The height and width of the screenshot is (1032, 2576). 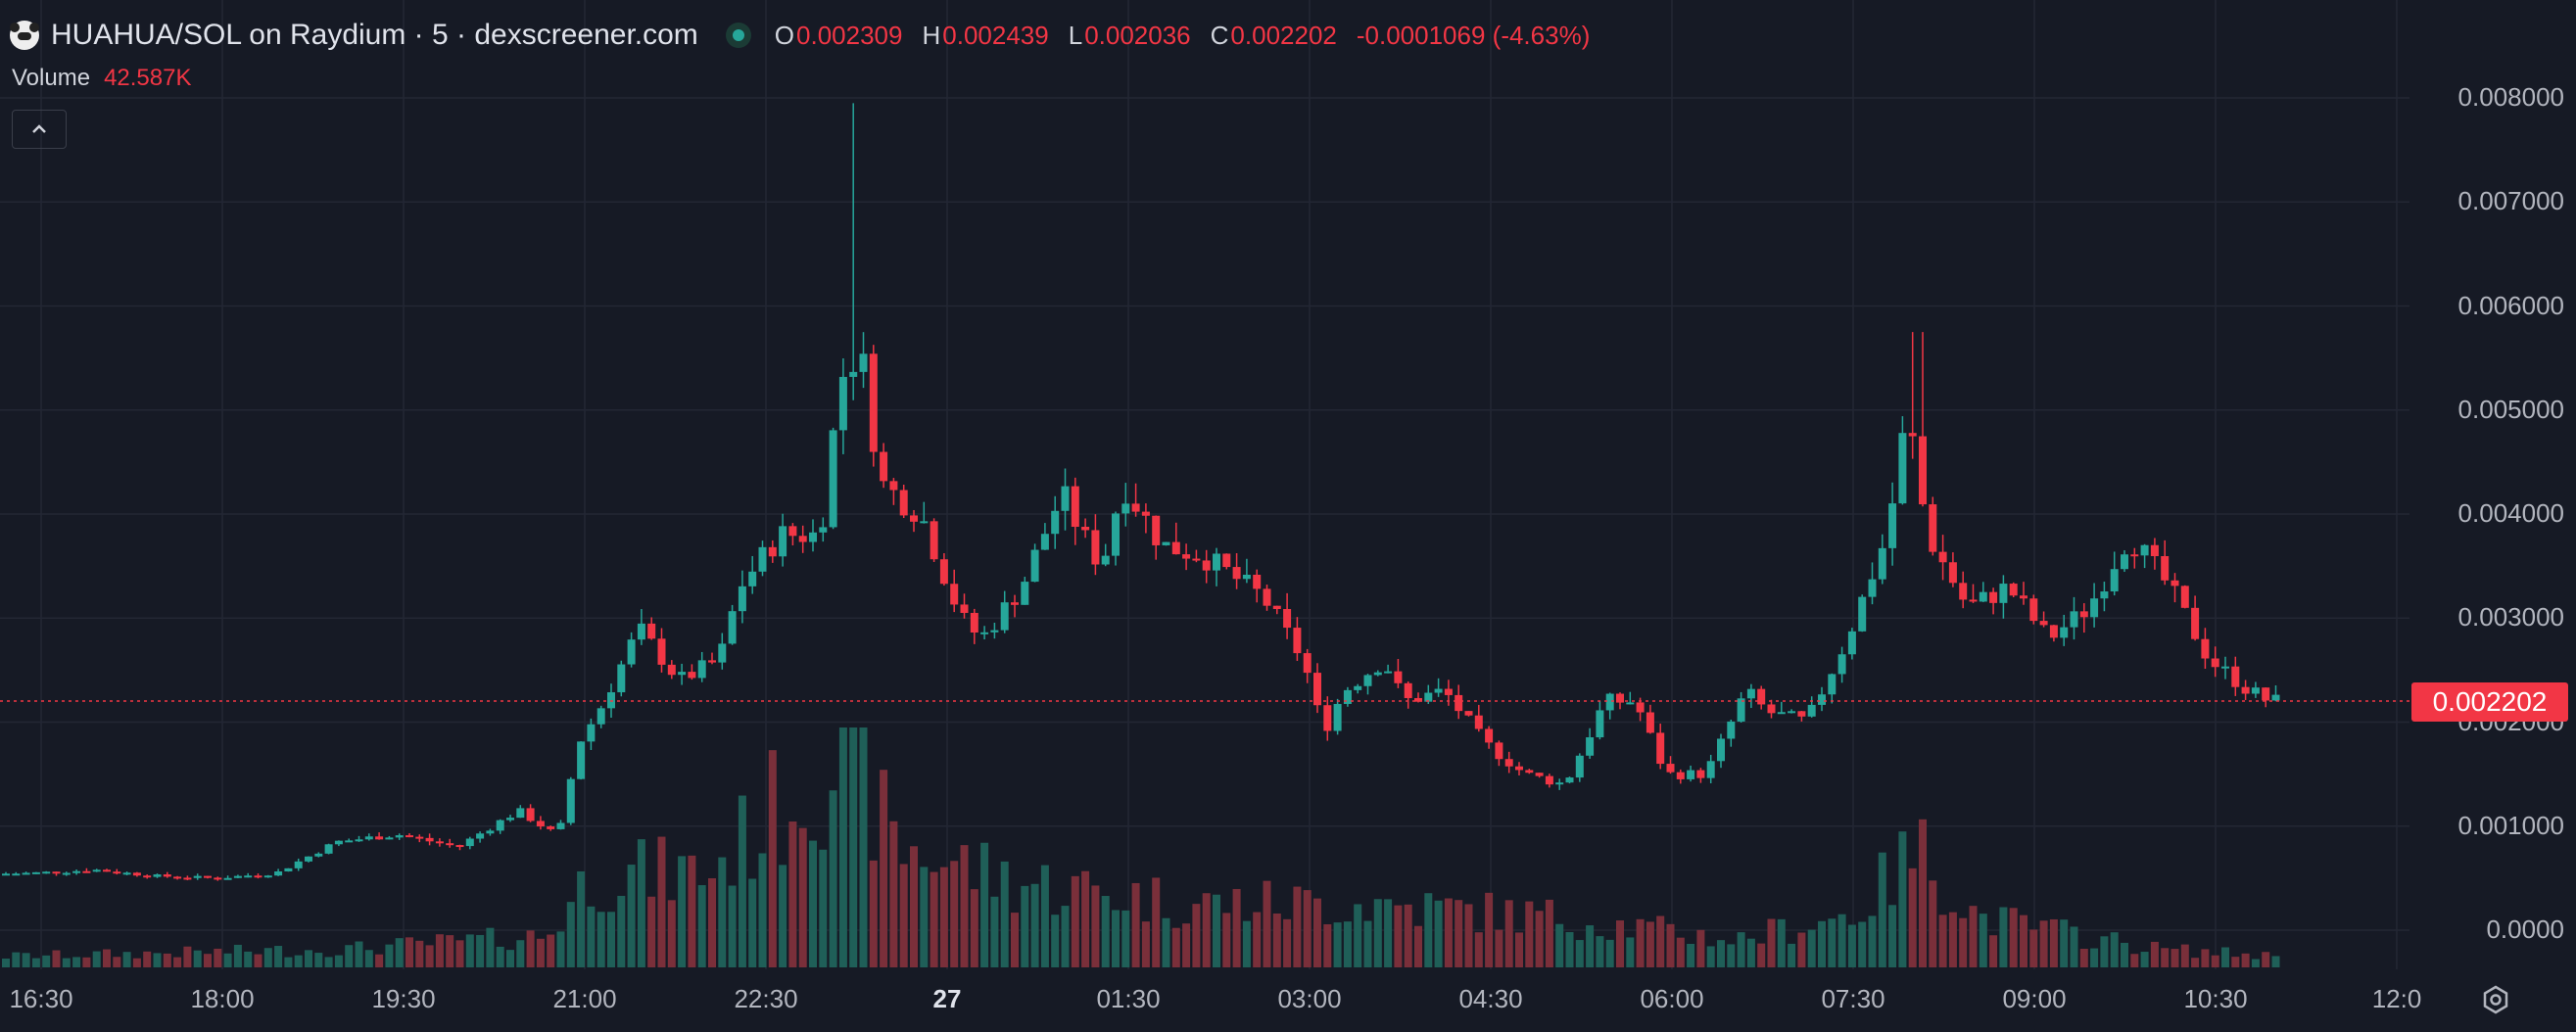 I want to click on chevron-up-icon, so click(x=39, y=128).